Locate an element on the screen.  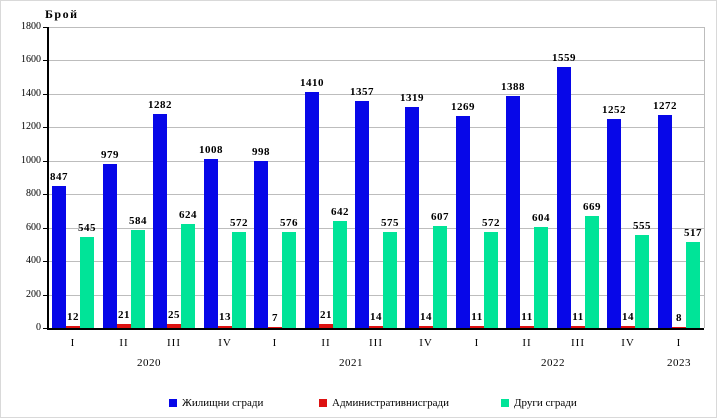
bar-value-label-other-11: 555 is located at coordinates (642, 226).